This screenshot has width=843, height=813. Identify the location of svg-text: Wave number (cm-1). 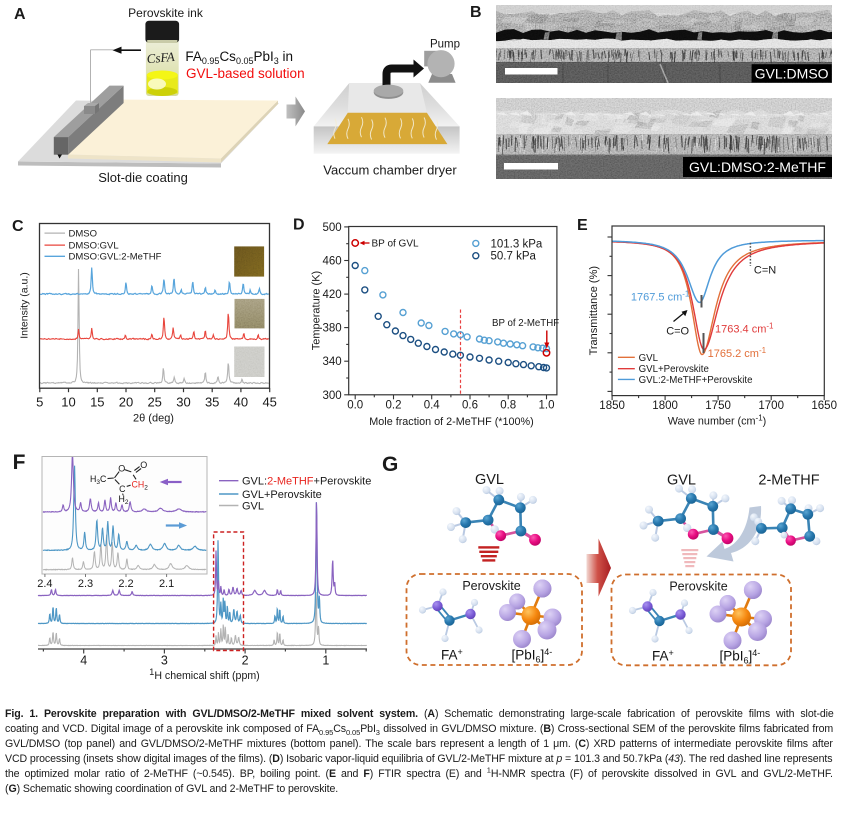
(717, 421).